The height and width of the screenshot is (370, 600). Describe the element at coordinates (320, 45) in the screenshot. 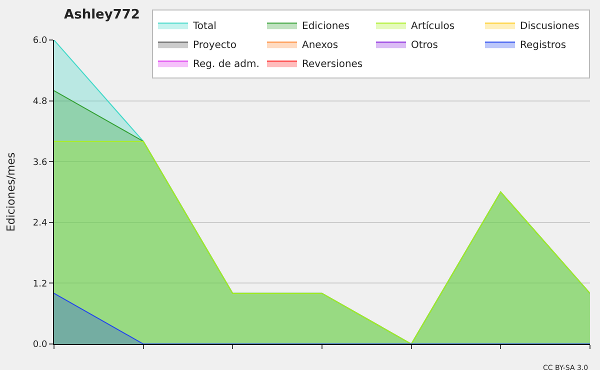

I see `legend-label: Anexos` at that location.